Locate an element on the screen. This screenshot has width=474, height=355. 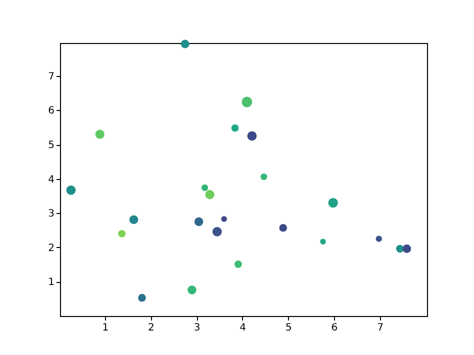
x-tick-label: 5 is located at coordinates (288, 328).